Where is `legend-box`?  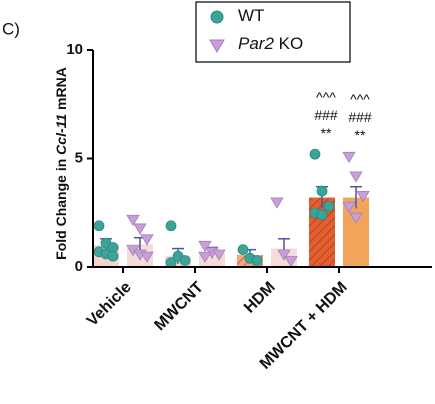 legend-box is located at coordinates (273, 32).